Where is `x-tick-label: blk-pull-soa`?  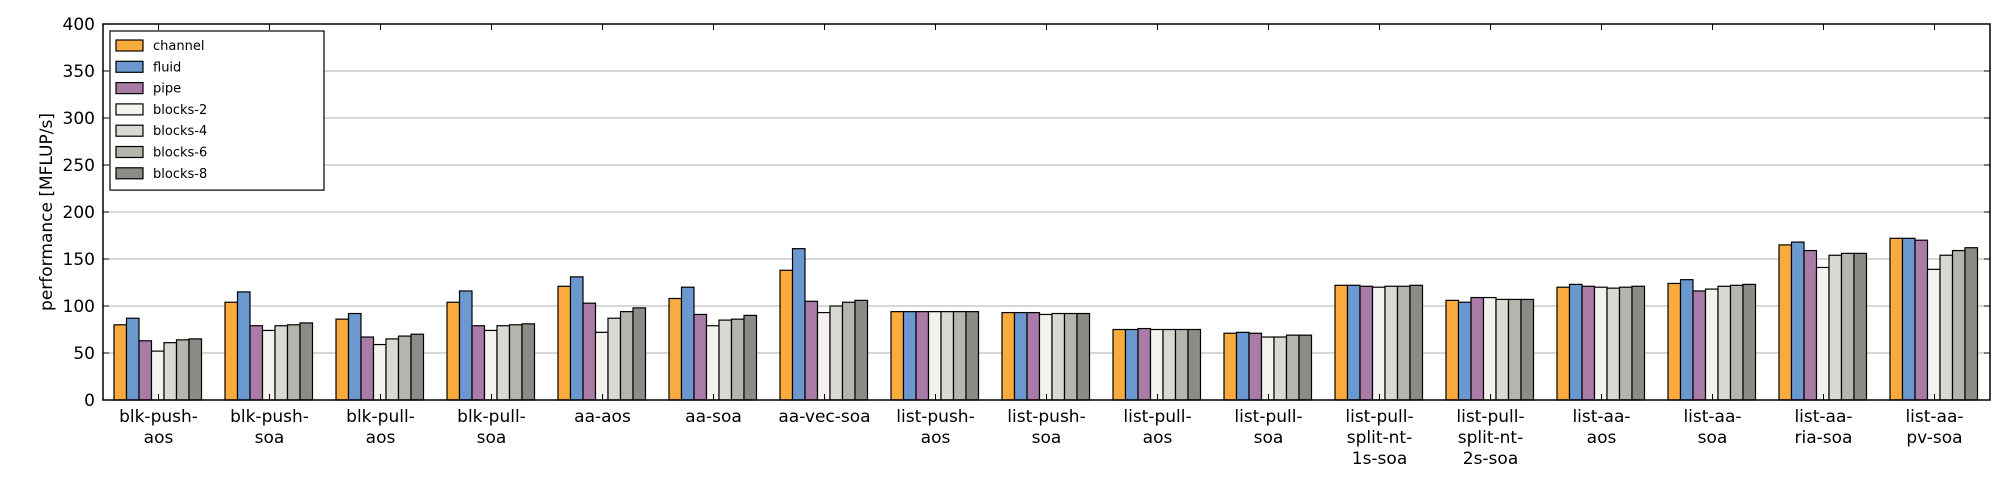 x-tick-label: blk-pull-soa is located at coordinates (491, 427).